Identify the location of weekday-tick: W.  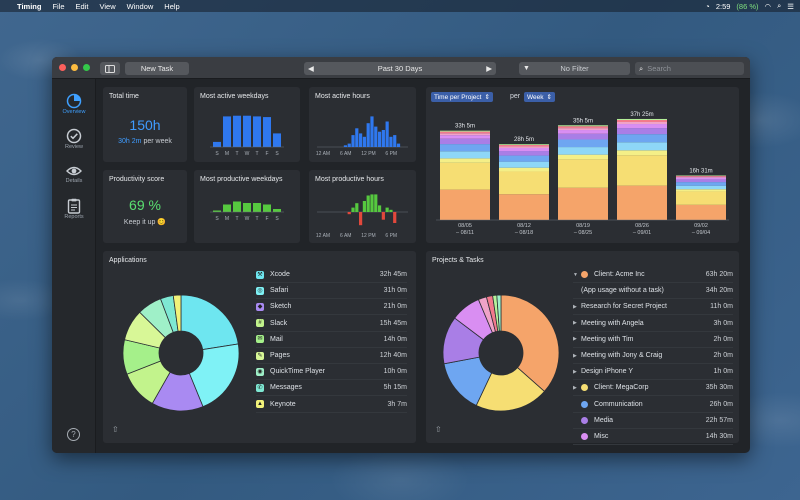
(247, 154).